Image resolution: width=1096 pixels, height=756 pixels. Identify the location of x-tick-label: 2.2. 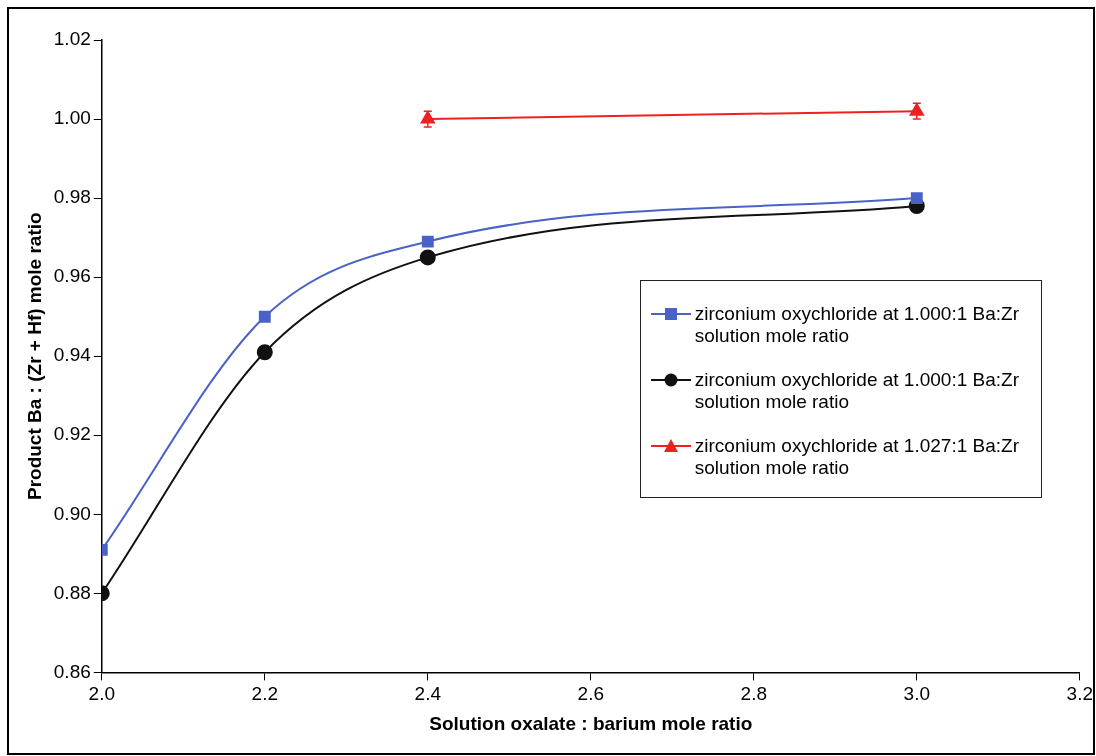
(264, 694).